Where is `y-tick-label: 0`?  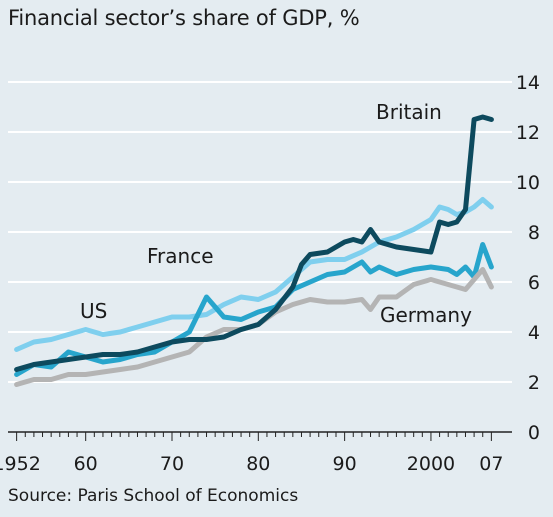 y-tick-label: 0 is located at coordinates (534, 433).